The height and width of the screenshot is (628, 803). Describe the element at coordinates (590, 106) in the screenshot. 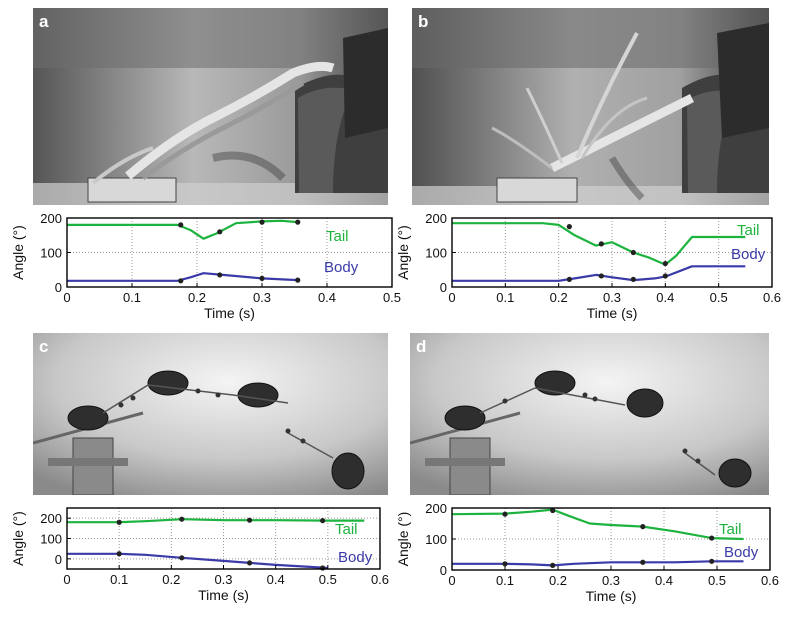

I see `photo-b-lizard-leap: b` at that location.